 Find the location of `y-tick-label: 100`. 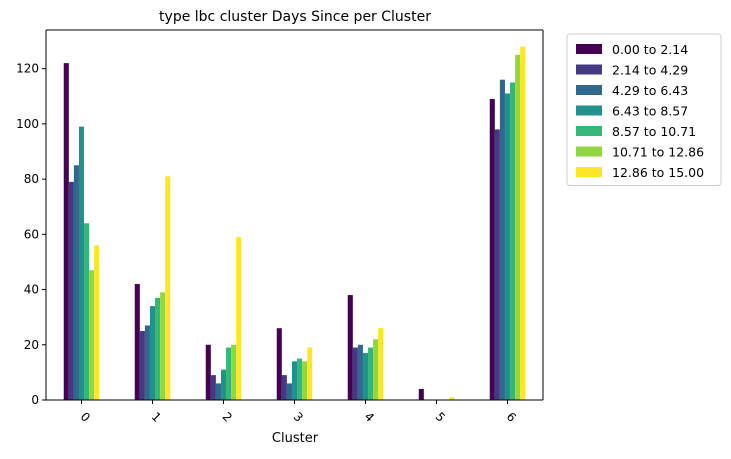

y-tick-label: 100 is located at coordinates (27, 124).